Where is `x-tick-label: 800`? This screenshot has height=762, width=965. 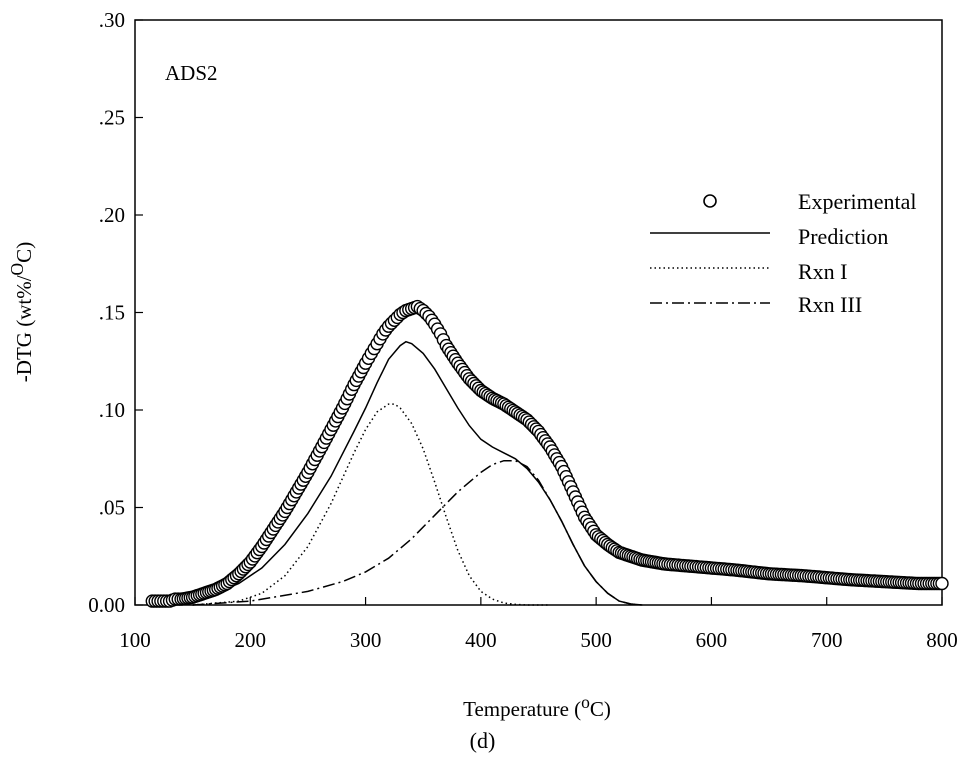 x-tick-label: 800 is located at coordinates (942, 640).